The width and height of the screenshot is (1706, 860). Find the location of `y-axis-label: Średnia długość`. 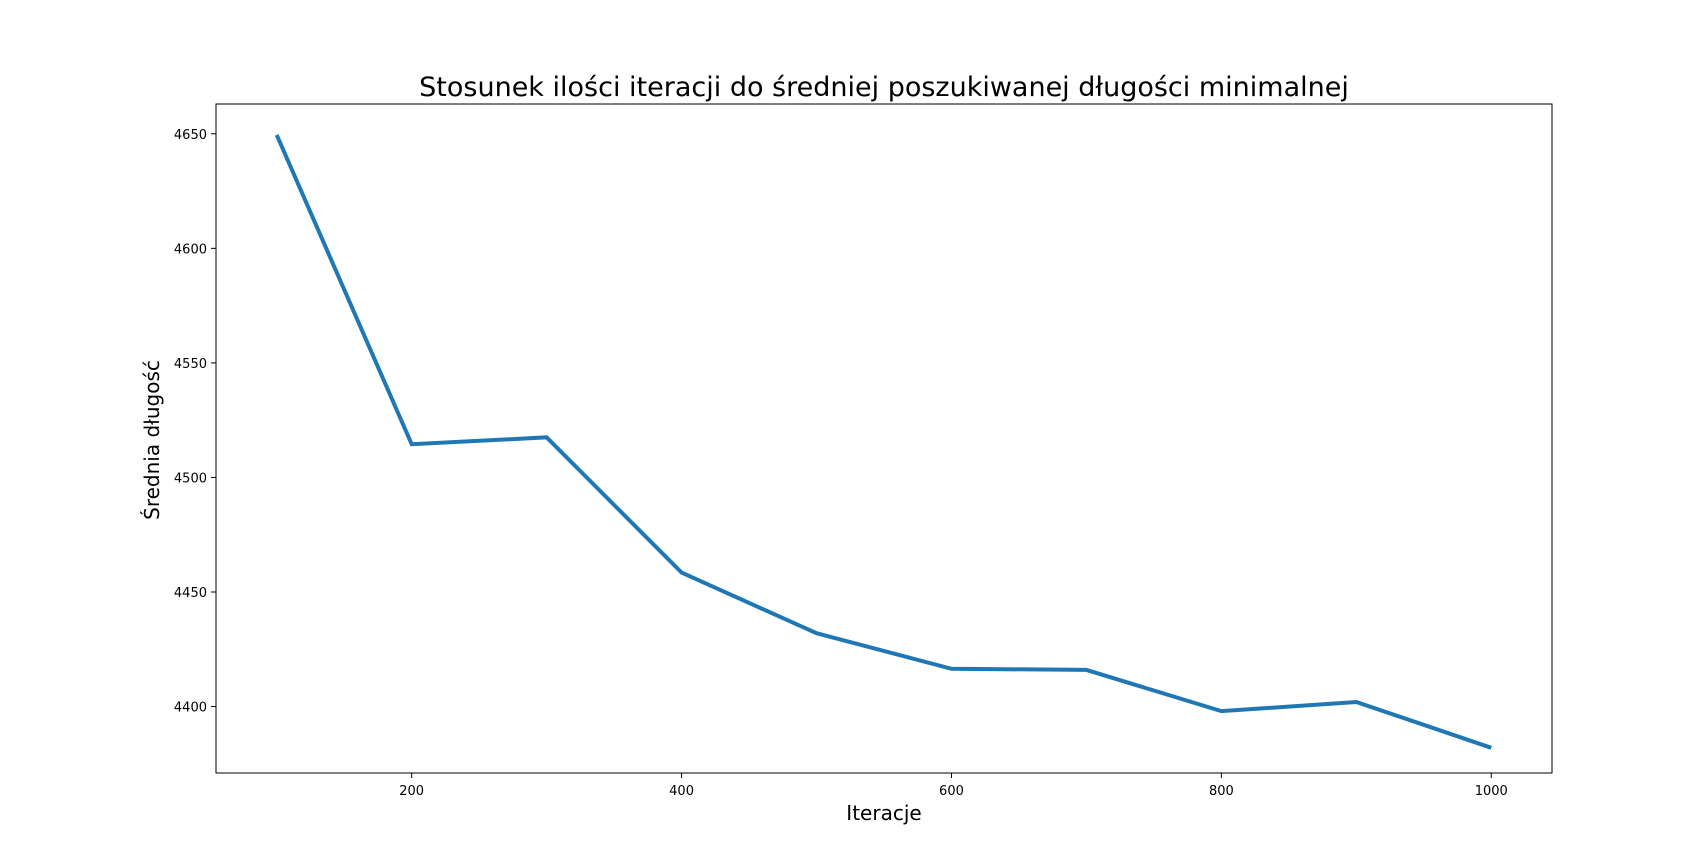

y-axis-label: Średnia długość is located at coordinates (152, 440).